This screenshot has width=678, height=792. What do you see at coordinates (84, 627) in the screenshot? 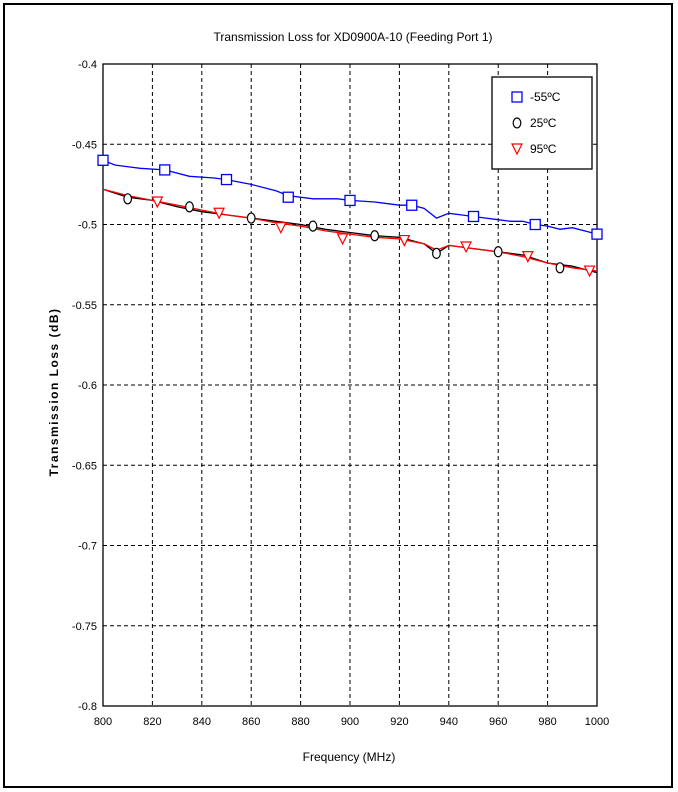
I see `y-tick-label: -0.75` at bounding box center [84, 627].